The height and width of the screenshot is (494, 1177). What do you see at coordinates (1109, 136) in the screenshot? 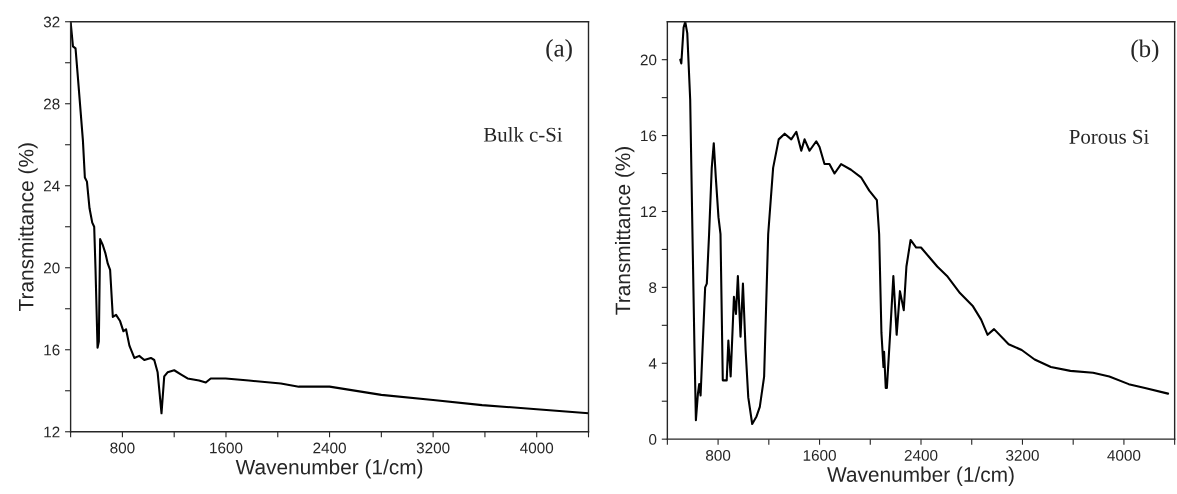
I see `annotation: Porous Si` at bounding box center [1109, 136].